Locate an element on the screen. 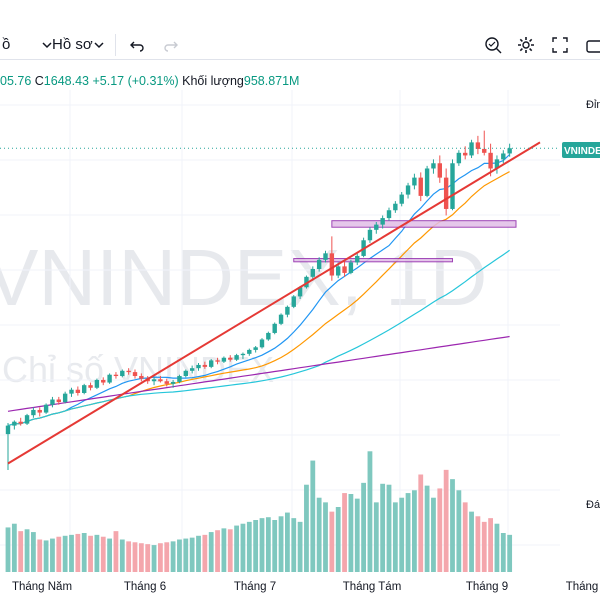 The width and height of the screenshot is (600, 600). ma-long-line is located at coordinates (258, 373).